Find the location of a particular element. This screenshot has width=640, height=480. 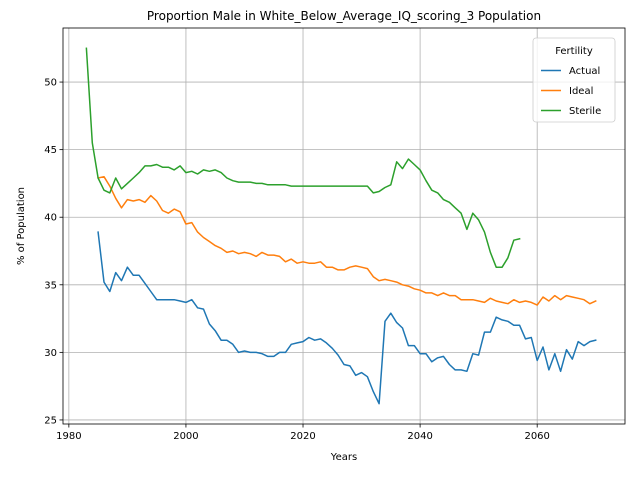

x-tick-label: 2040 is located at coordinates (419, 436).